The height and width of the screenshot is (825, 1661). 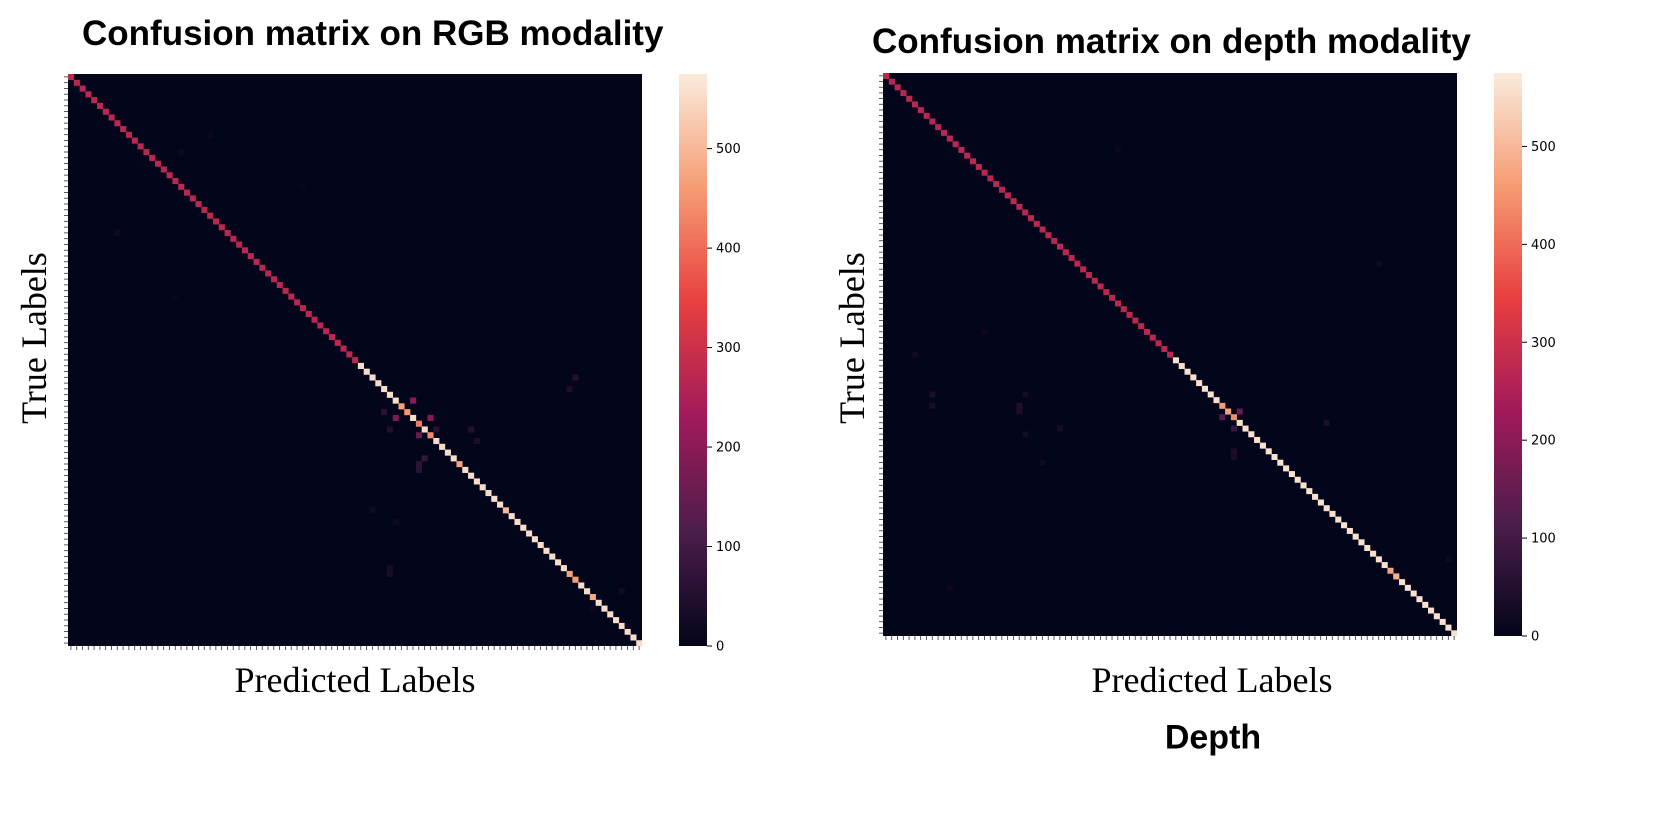 I want to click on colorbar-tick-label: 300, so click(x=728, y=348).